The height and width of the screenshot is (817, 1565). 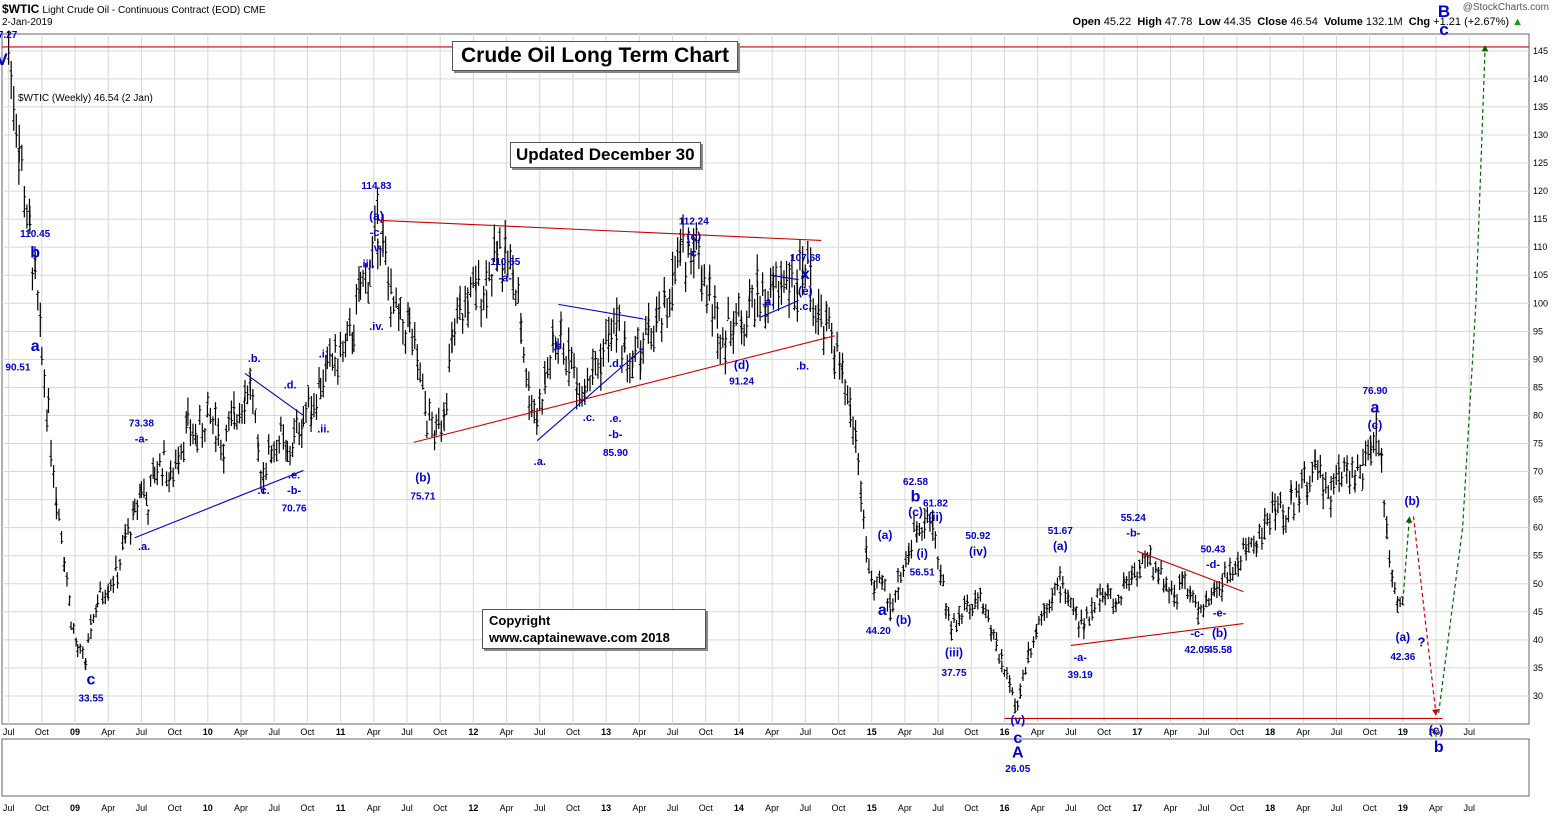 What do you see at coordinates (1538, 668) in the screenshot?
I see `y-tick-label: 35` at bounding box center [1538, 668].